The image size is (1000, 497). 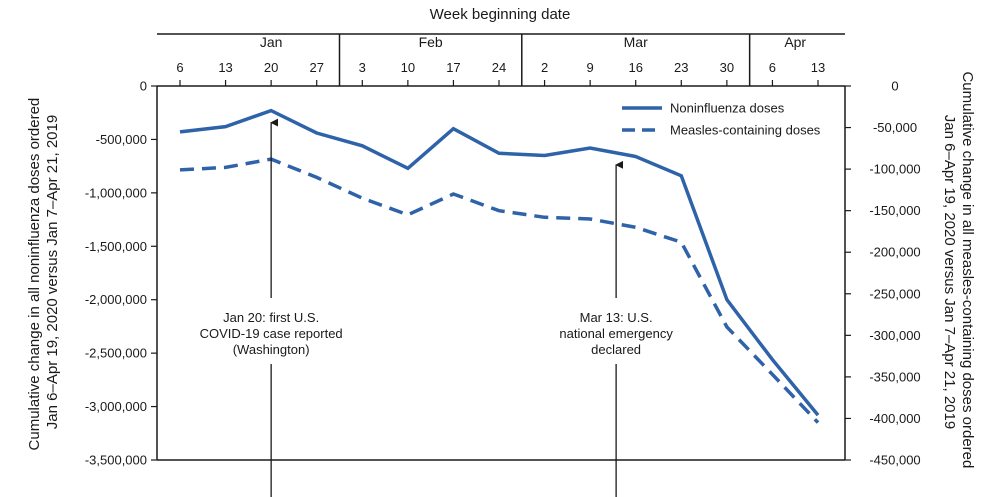 What do you see at coordinates (271, 67) in the screenshot?
I see `x-tick-label: 20` at bounding box center [271, 67].